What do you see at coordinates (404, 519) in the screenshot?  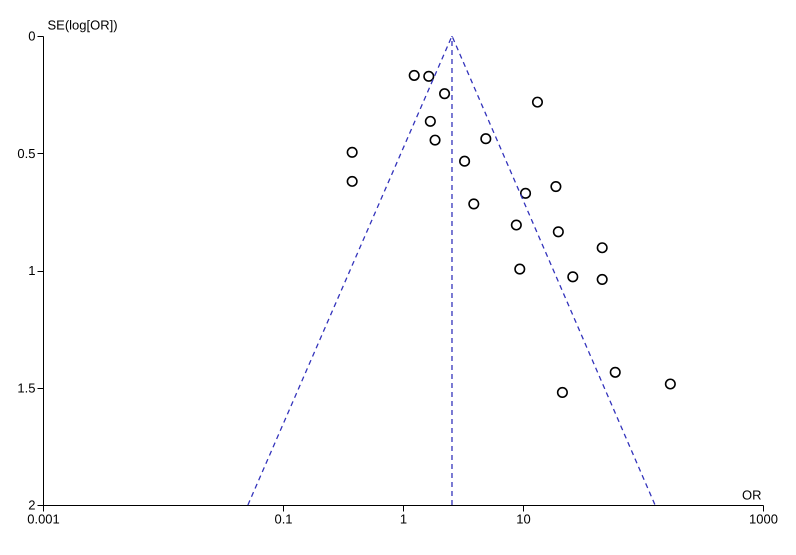 I see `x-tick-label: 1` at bounding box center [404, 519].